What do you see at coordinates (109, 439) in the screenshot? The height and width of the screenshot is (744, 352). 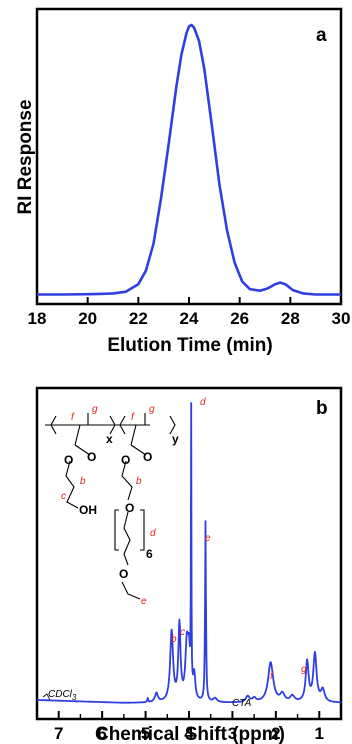 I see `svg-text: x` at bounding box center [109, 439].